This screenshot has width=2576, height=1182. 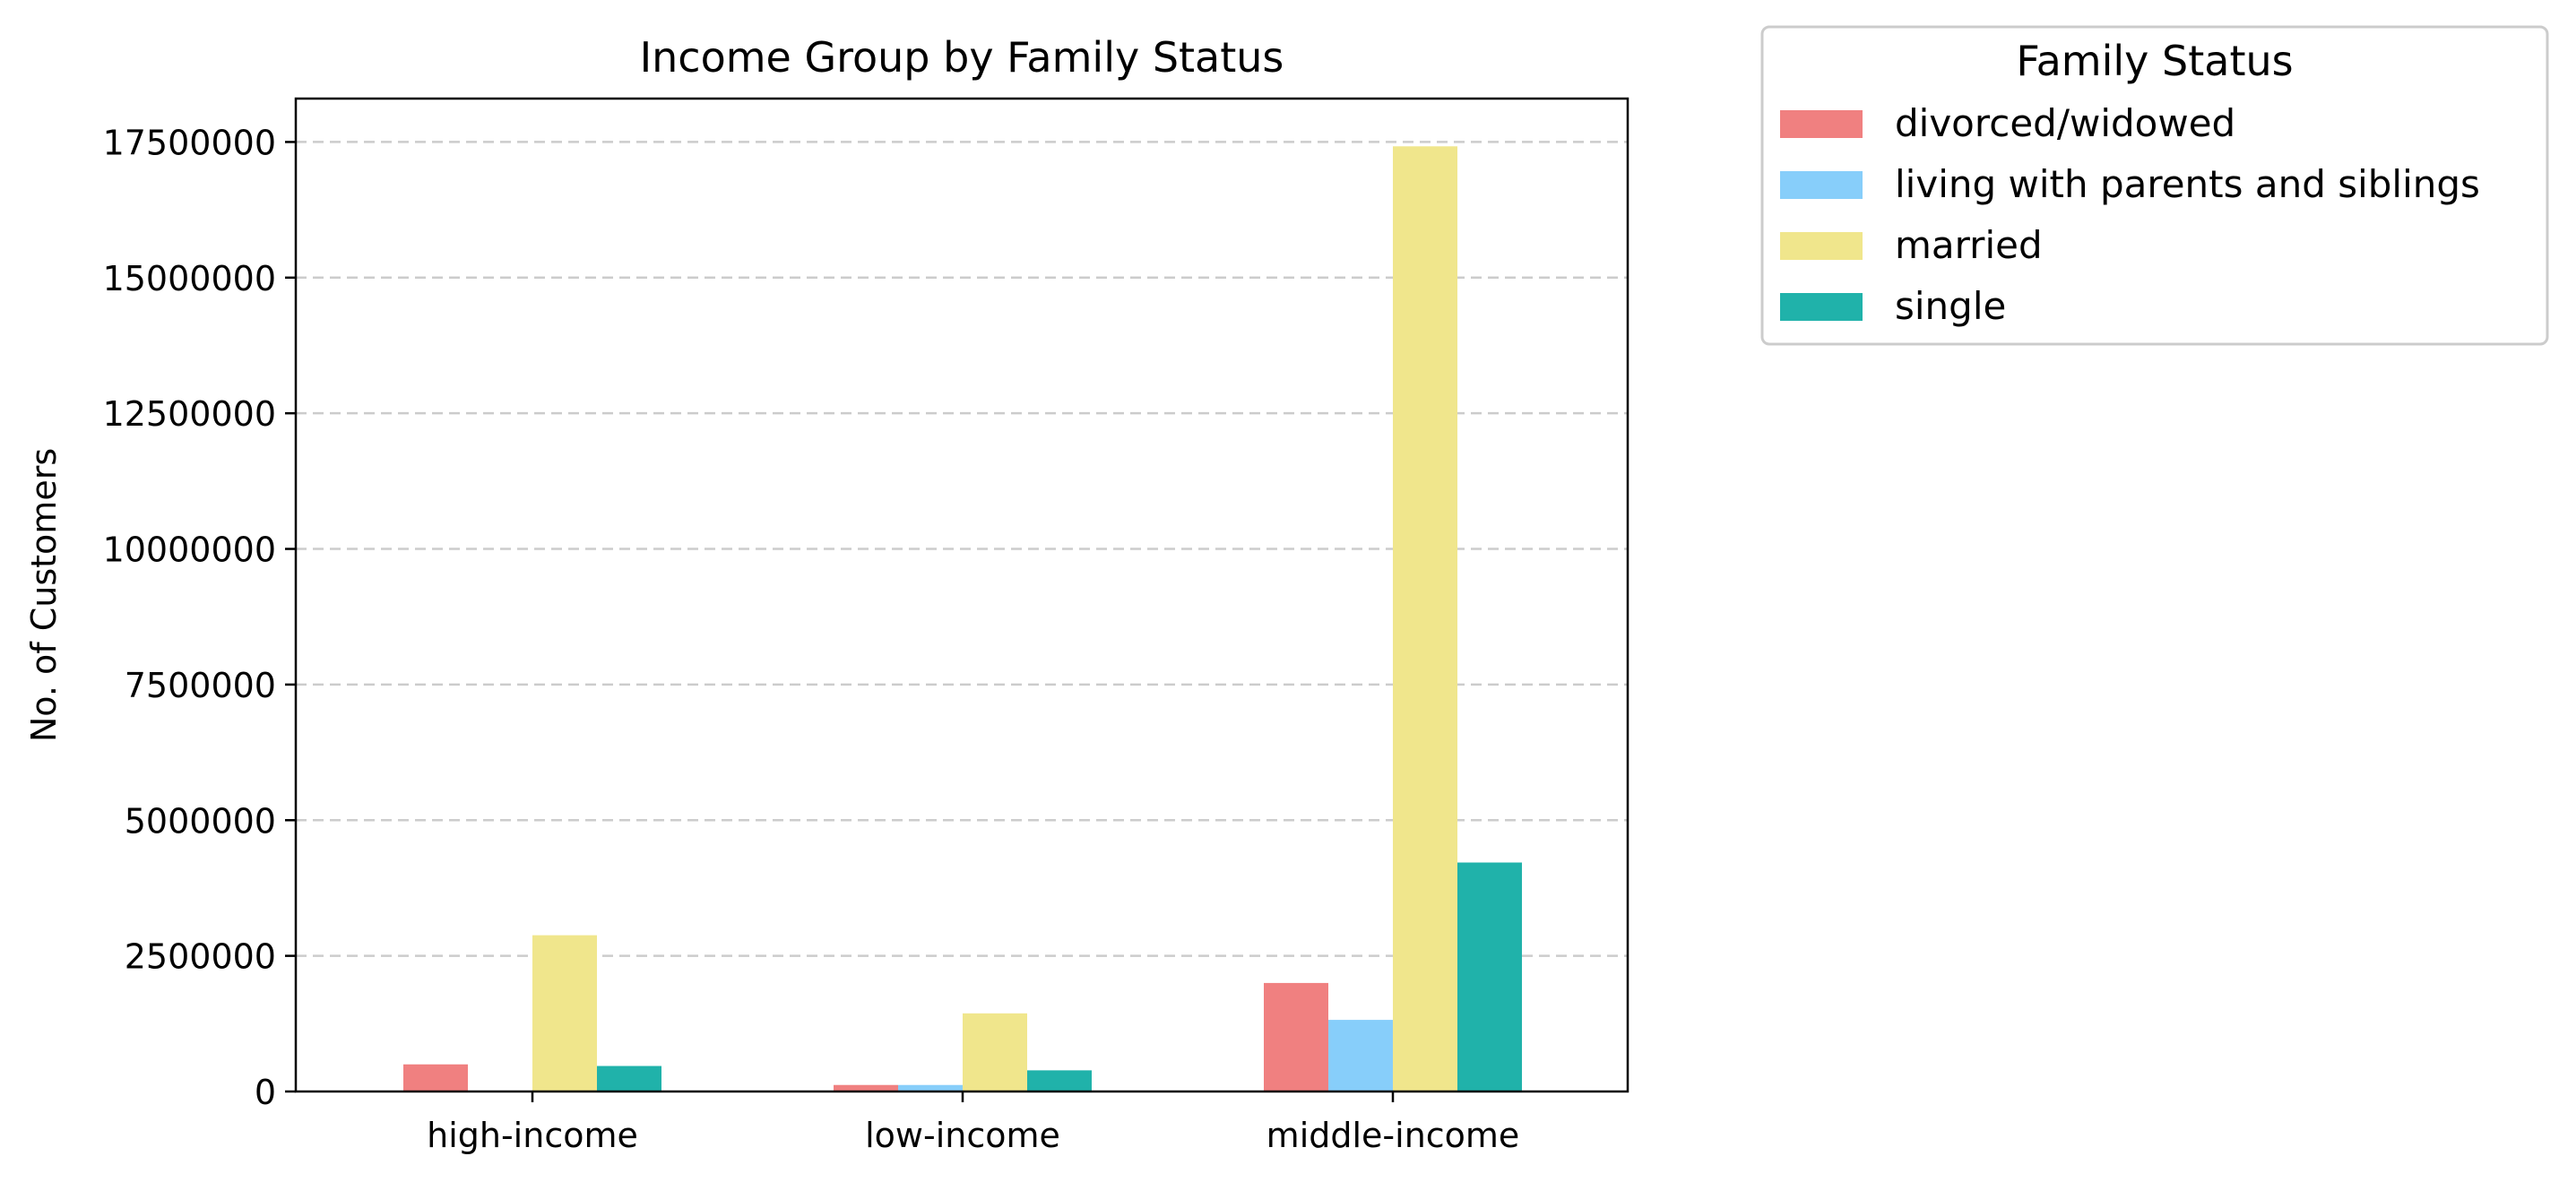 I want to click on bar-divorced-widowed-middle-income, so click(x=1296, y=1036).